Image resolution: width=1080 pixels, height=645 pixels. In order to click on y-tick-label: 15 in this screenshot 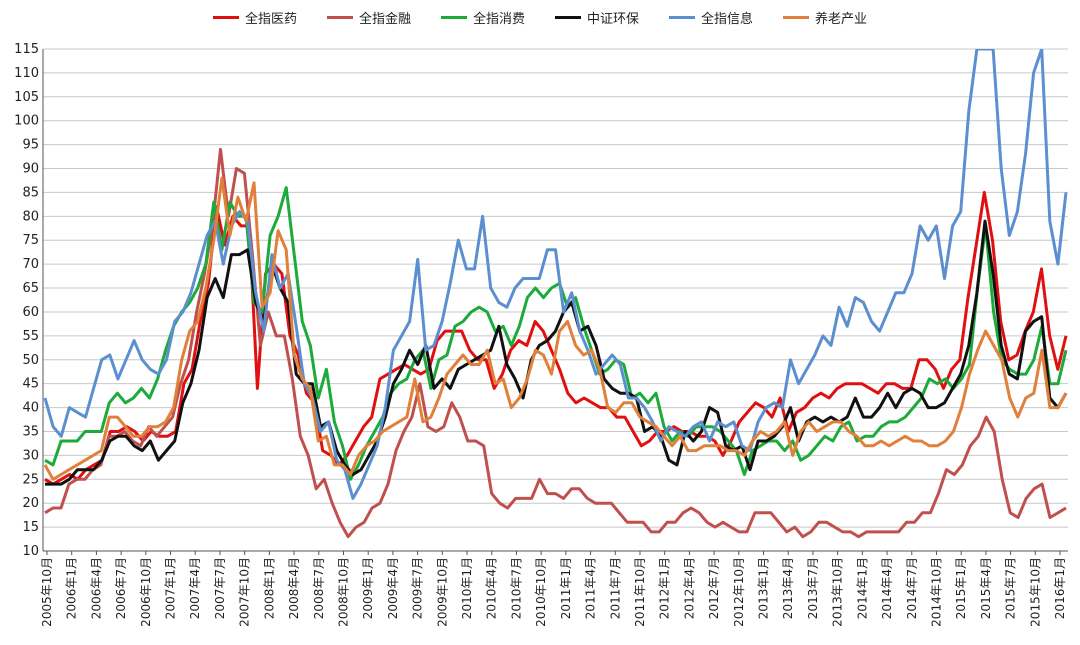, I will do `click(30, 527)`.